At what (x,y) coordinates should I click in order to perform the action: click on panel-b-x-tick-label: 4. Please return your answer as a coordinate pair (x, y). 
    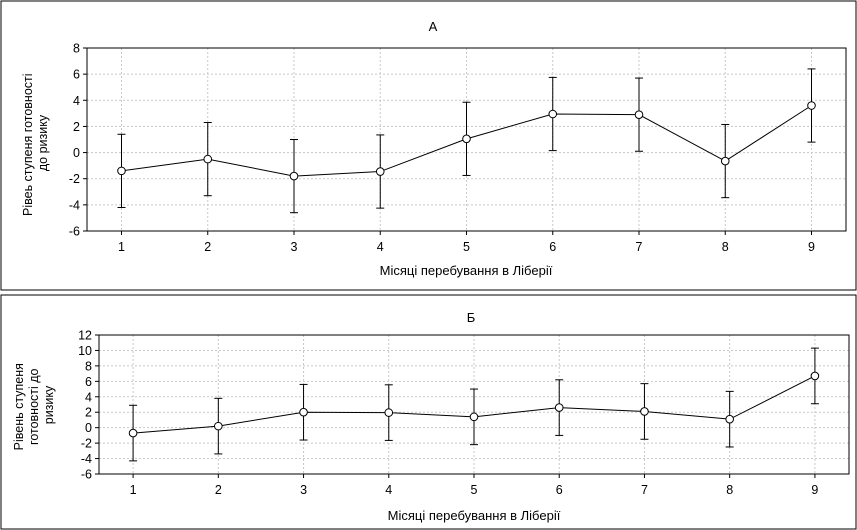
    Looking at the image, I should click on (388, 490).